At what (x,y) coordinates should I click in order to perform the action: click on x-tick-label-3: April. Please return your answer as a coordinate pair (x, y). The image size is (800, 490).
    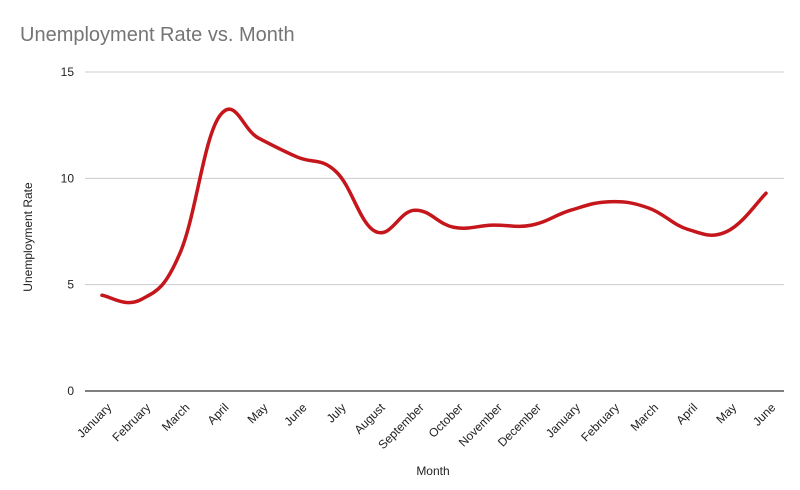
    Looking at the image, I should click on (218, 413).